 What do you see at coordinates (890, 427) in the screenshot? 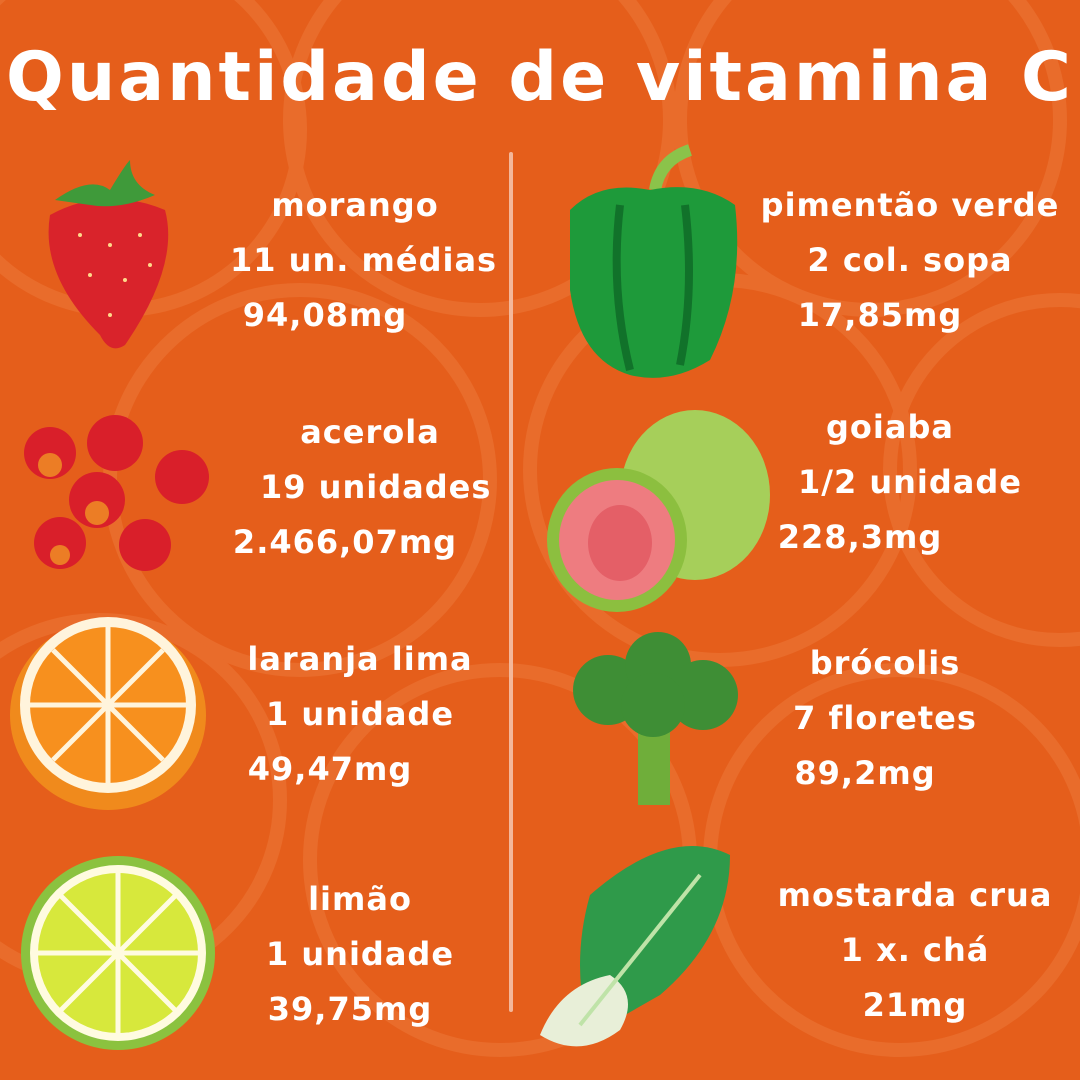
I see `food-name: goiaba` at bounding box center [890, 427].